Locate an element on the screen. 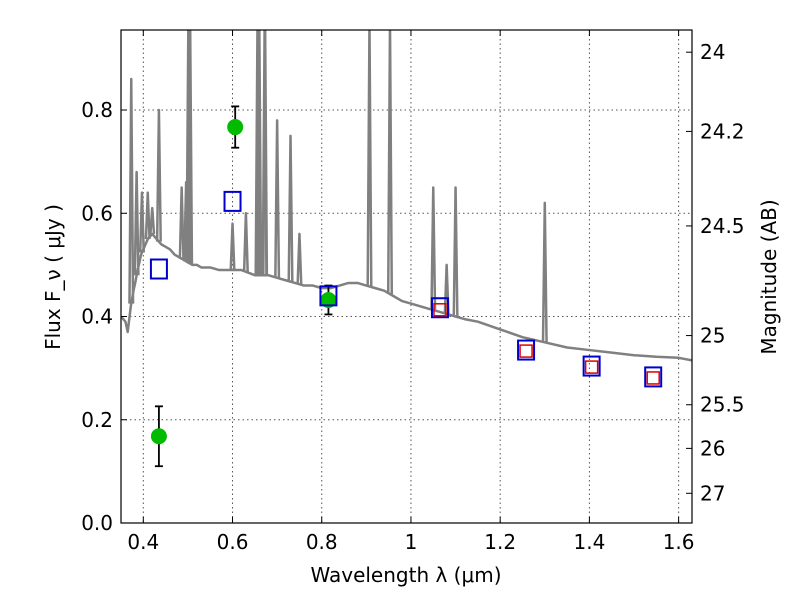 The image size is (800, 600). x-tick-label: 1 is located at coordinates (411, 542).